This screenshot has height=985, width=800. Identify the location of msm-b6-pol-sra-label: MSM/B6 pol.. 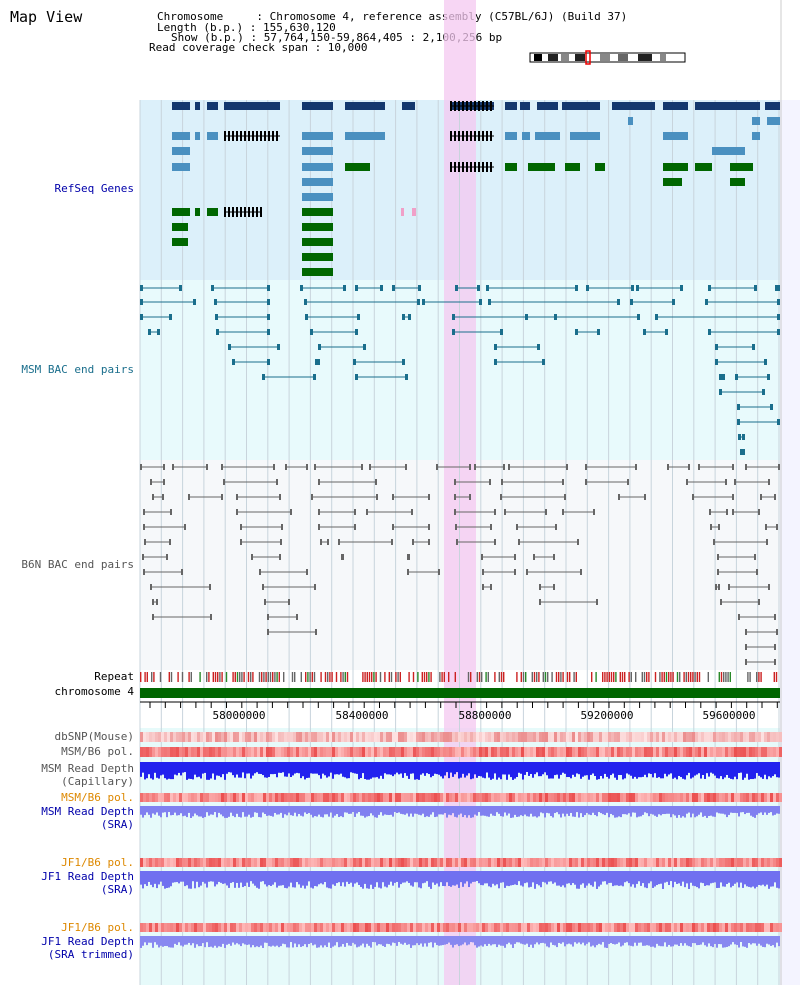
(97, 797).